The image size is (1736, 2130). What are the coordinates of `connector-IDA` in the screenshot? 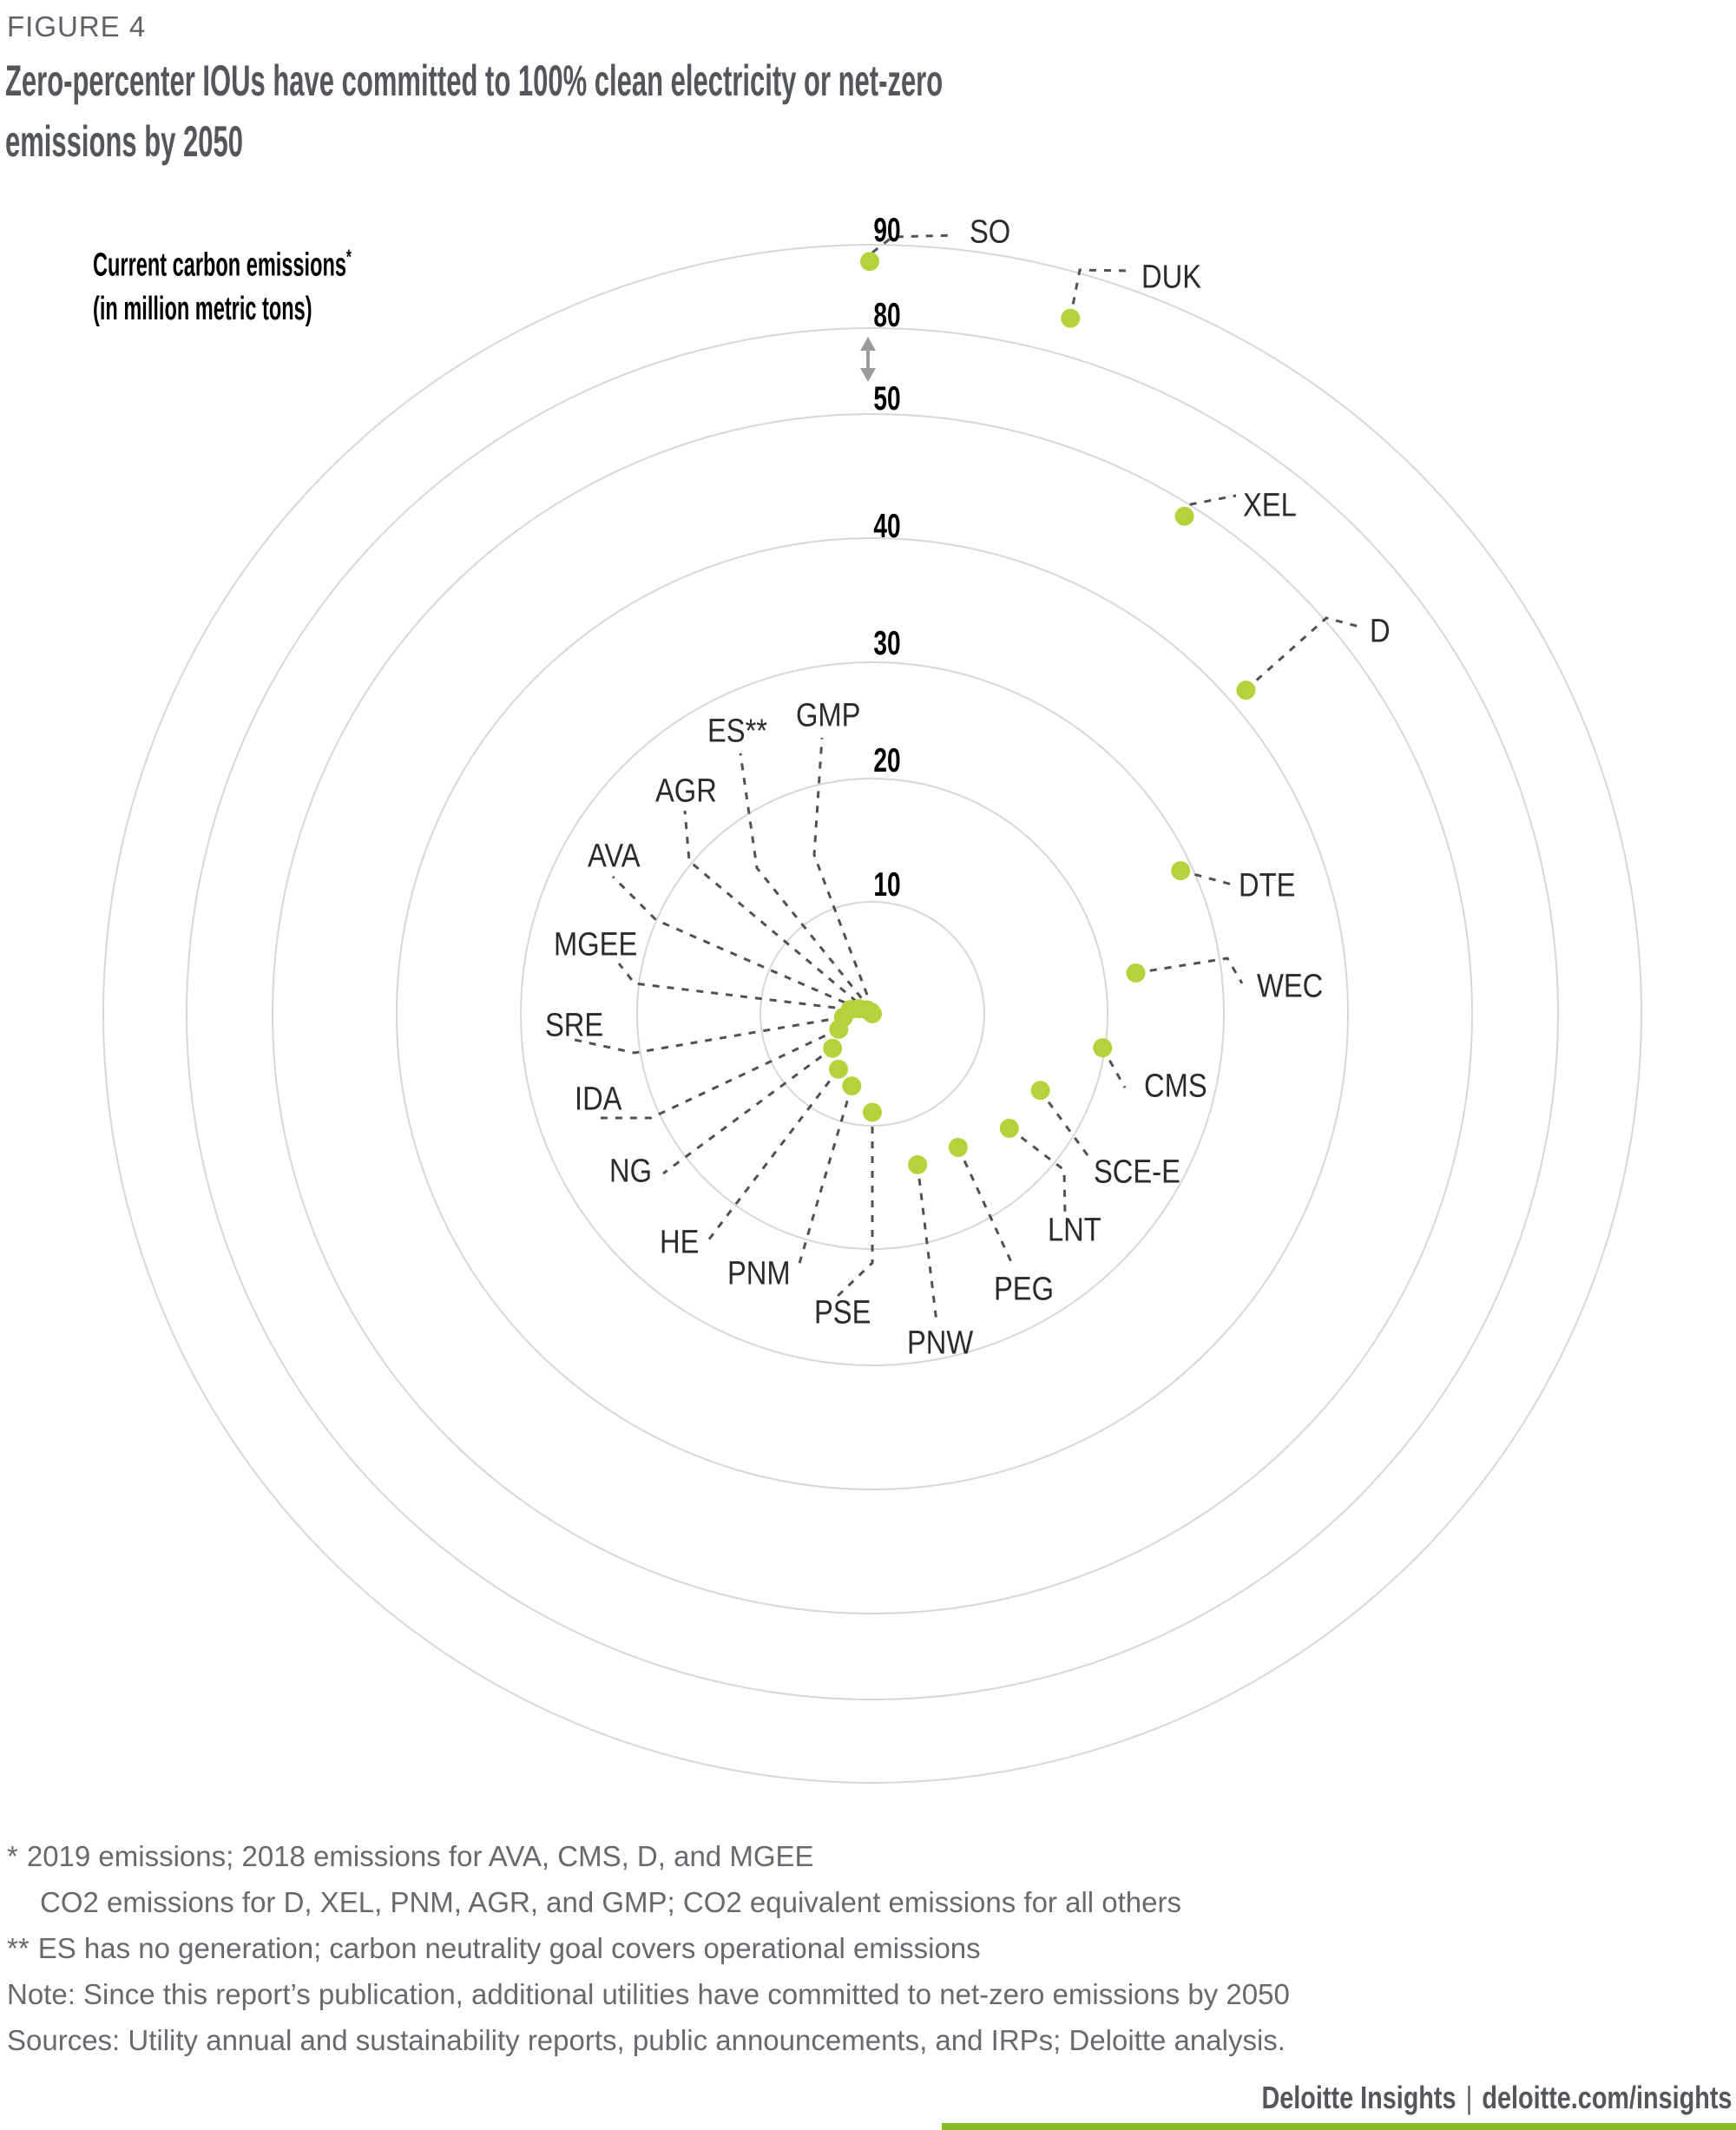 It's located at (719, 1074).